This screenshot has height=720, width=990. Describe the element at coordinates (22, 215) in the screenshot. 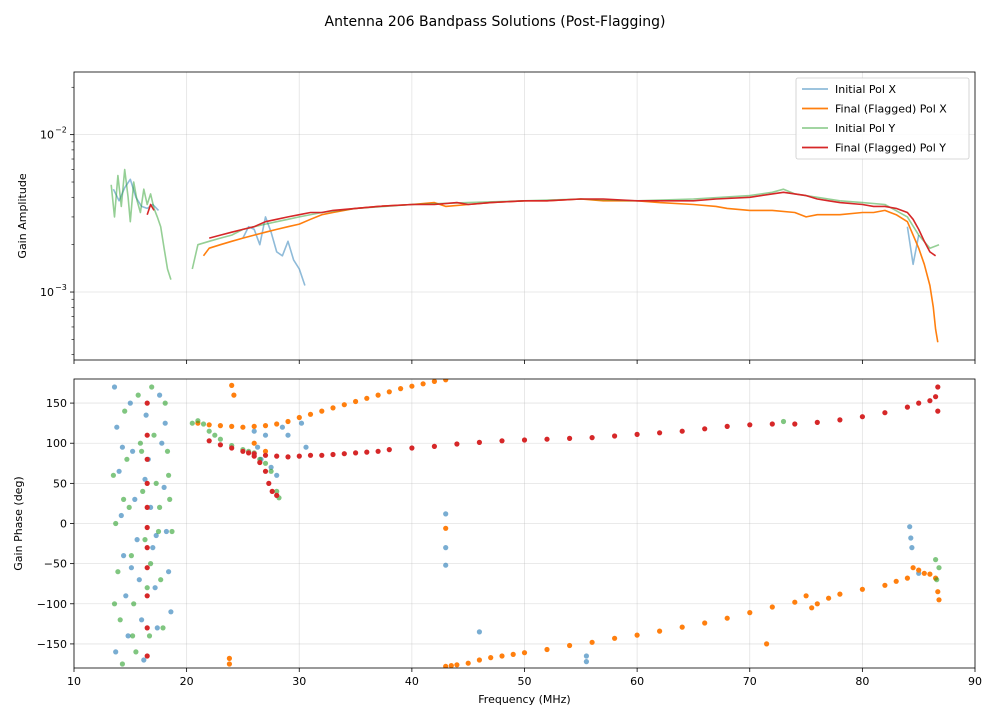

I see `amplitude-y-axis-label: Gain Amplitude` at that location.